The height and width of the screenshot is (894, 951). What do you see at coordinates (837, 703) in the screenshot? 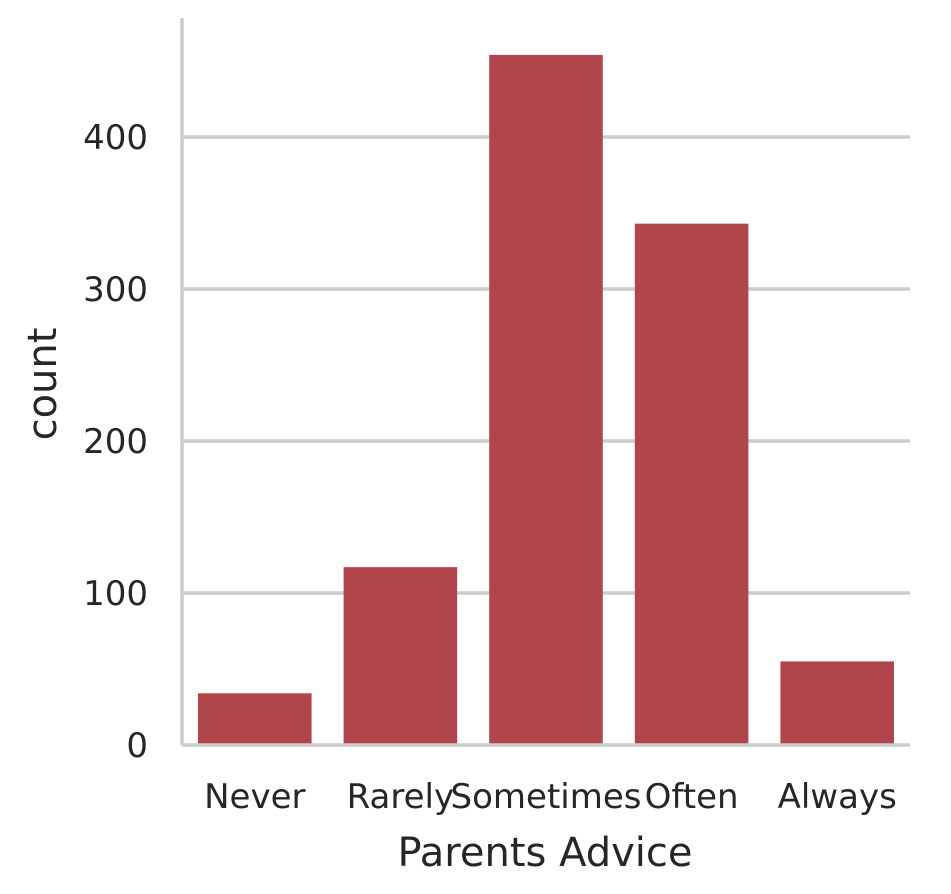
I see `bar-always` at bounding box center [837, 703].